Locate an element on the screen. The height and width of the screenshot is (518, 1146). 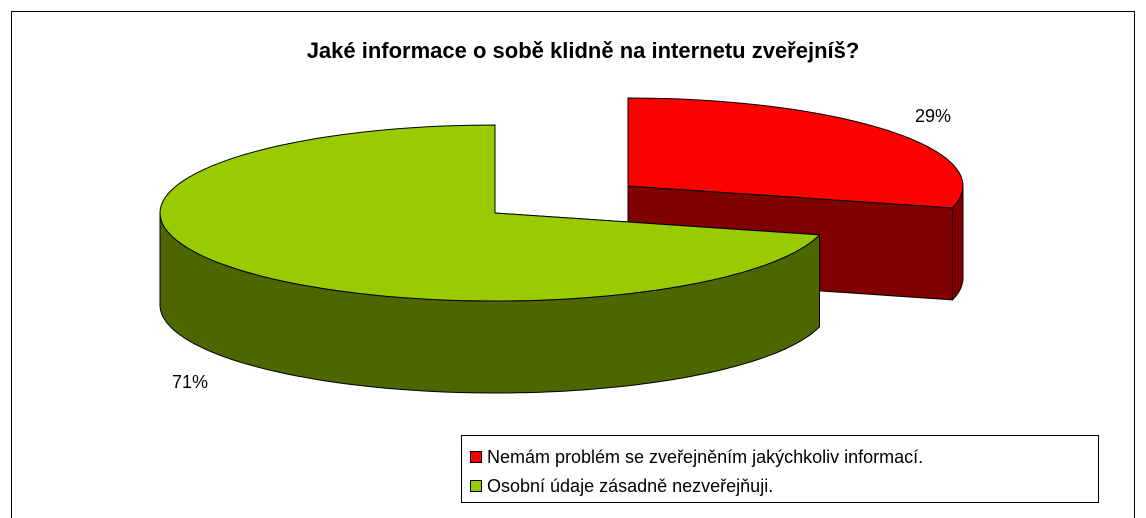
slice-top is located at coordinates (795, 153).